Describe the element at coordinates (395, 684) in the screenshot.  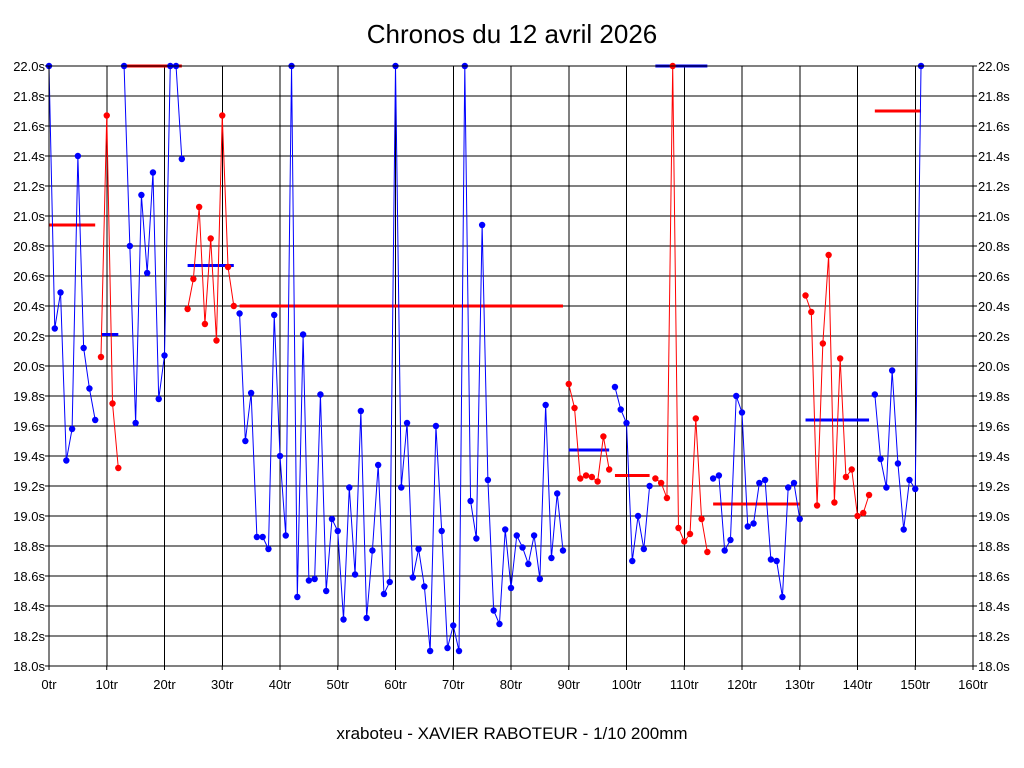
I see `x-tick-label: 60tr` at that location.